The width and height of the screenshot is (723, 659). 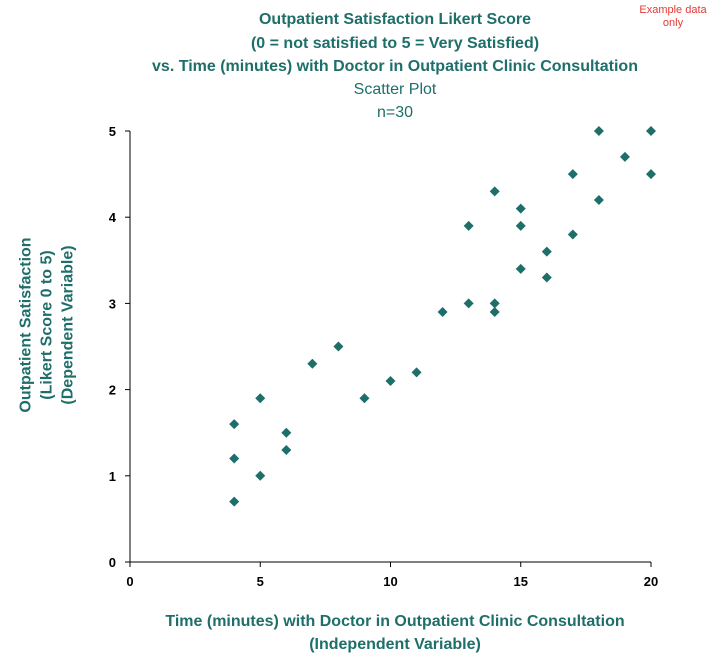 What do you see at coordinates (112, 390) in the screenshot?
I see `y-tick-label: 2` at bounding box center [112, 390].